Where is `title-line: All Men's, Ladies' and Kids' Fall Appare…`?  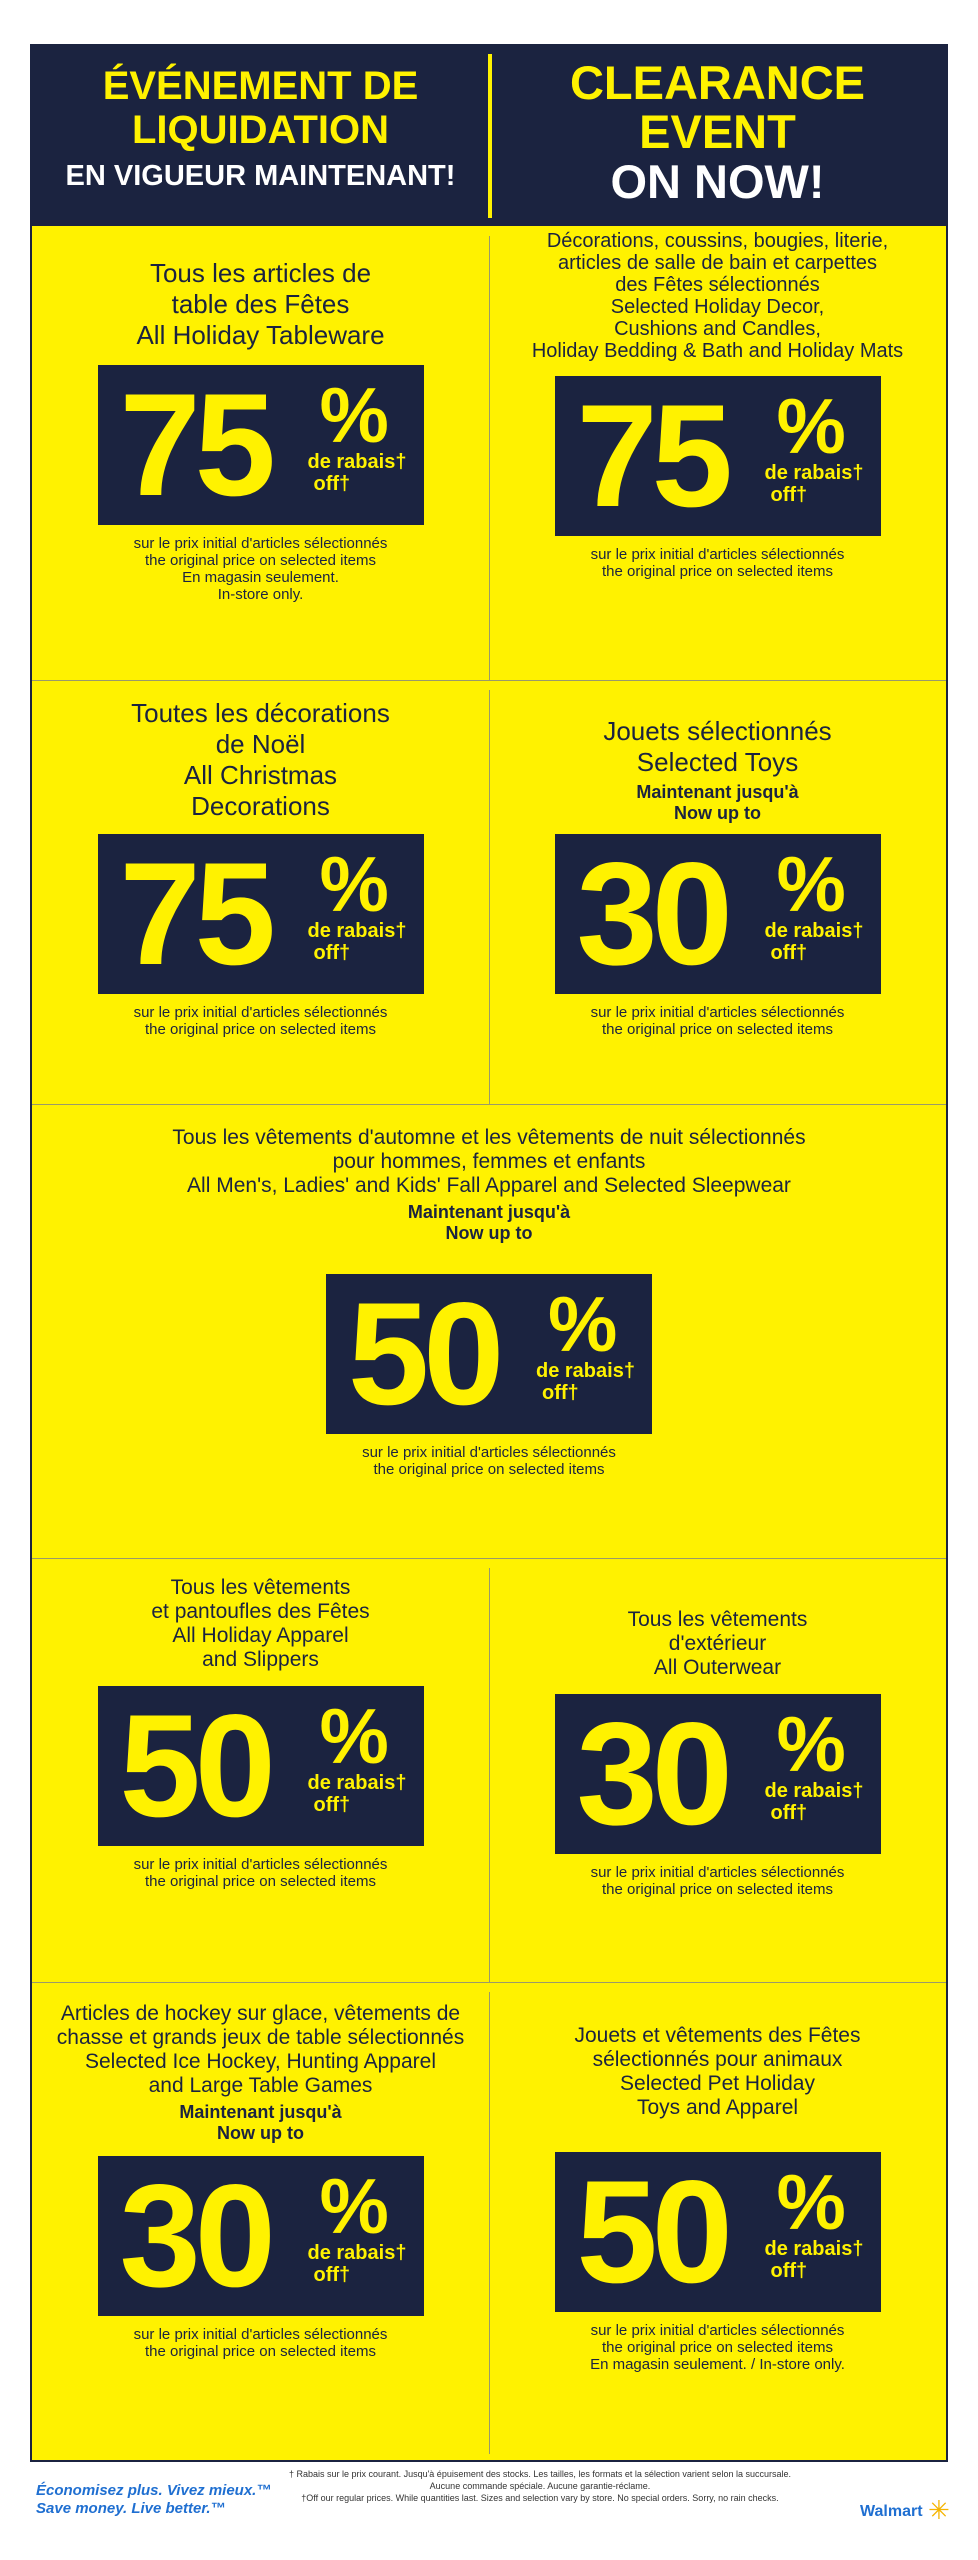 title-line: All Men's, Ladies' and Kids' Fall Appare… is located at coordinates (489, 1185).